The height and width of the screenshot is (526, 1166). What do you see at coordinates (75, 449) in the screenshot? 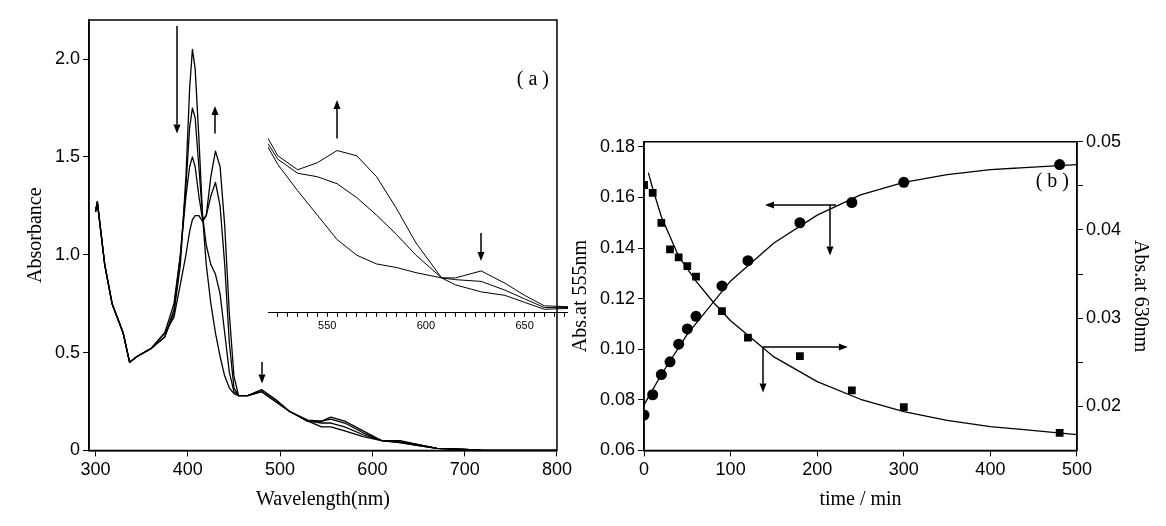
I see `y-tick-label: 0` at bounding box center [75, 449].